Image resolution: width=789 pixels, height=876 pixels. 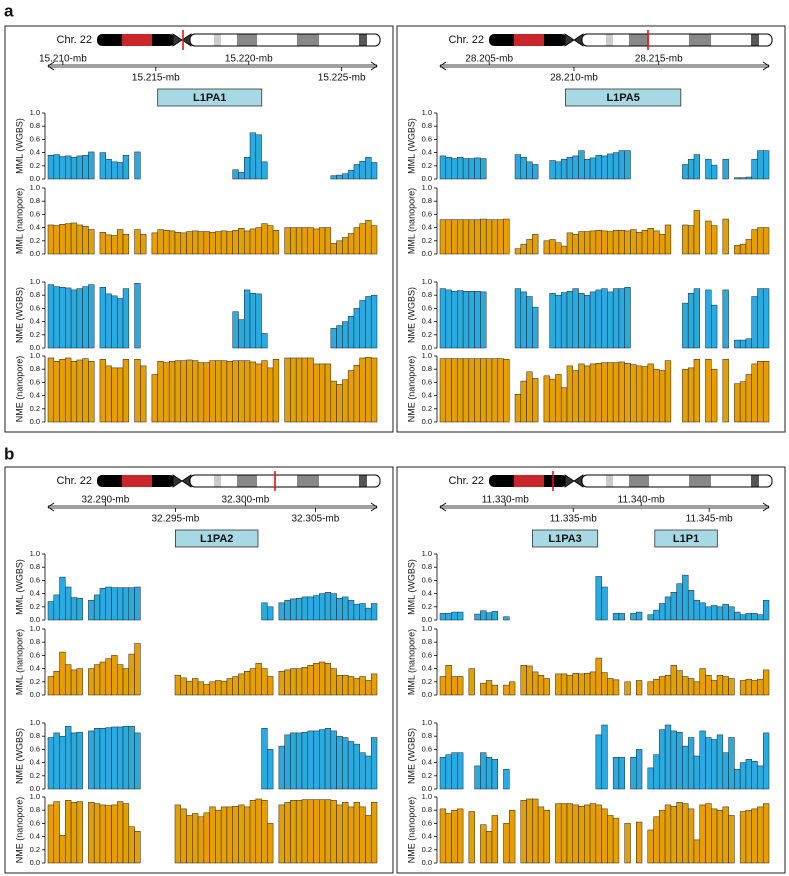 What do you see at coordinates (427, 187) in the screenshot?
I see `y-tick-label: 1.0` at bounding box center [427, 187].